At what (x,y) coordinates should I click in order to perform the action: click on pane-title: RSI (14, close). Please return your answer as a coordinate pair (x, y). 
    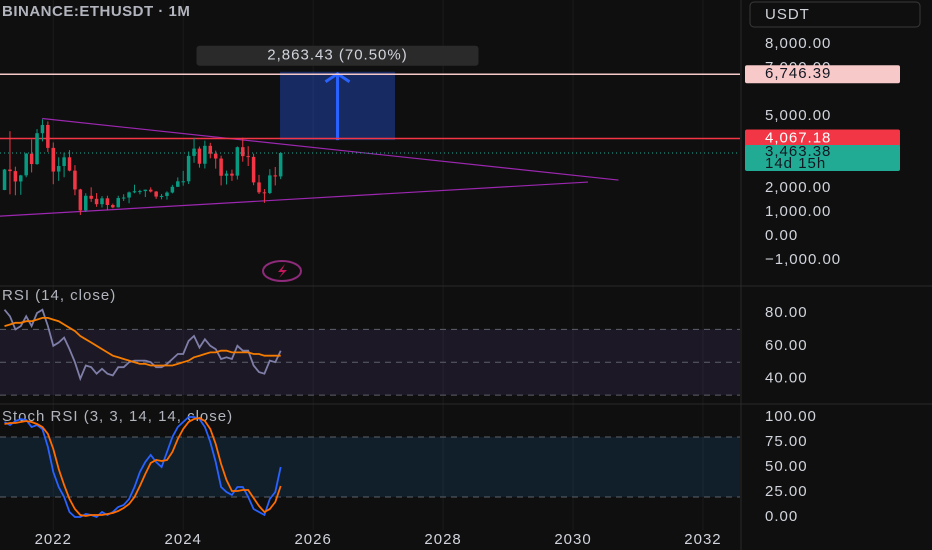
    Looking at the image, I should click on (59, 295).